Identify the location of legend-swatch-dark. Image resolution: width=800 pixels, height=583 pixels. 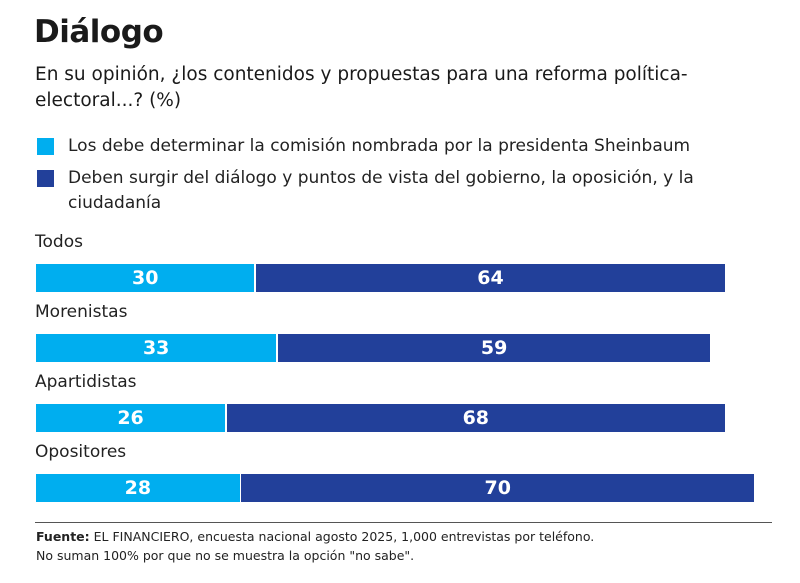
(45, 178).